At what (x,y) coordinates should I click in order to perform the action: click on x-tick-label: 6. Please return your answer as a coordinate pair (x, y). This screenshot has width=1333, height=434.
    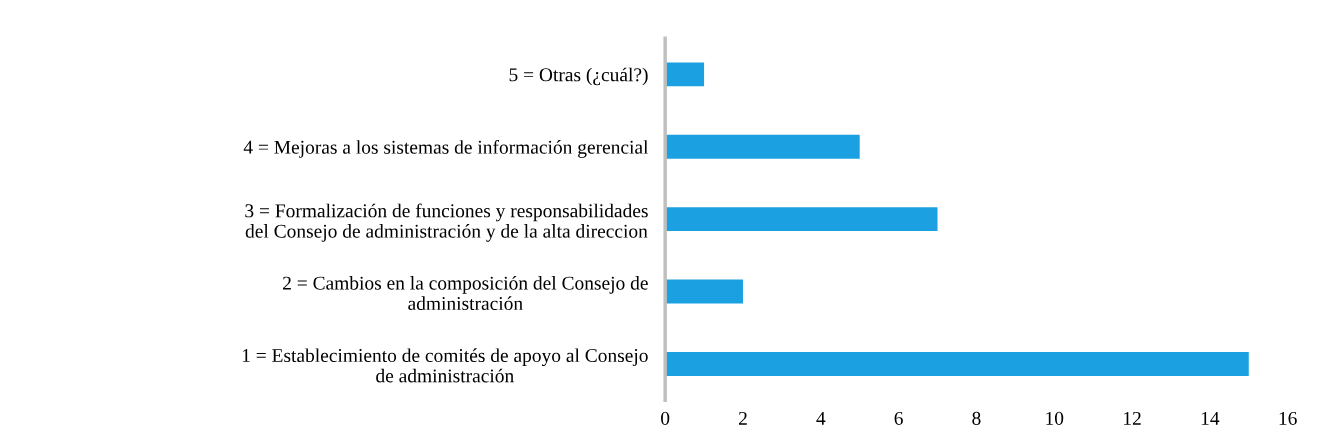
    Looking at the image, I should click on (898, 418).